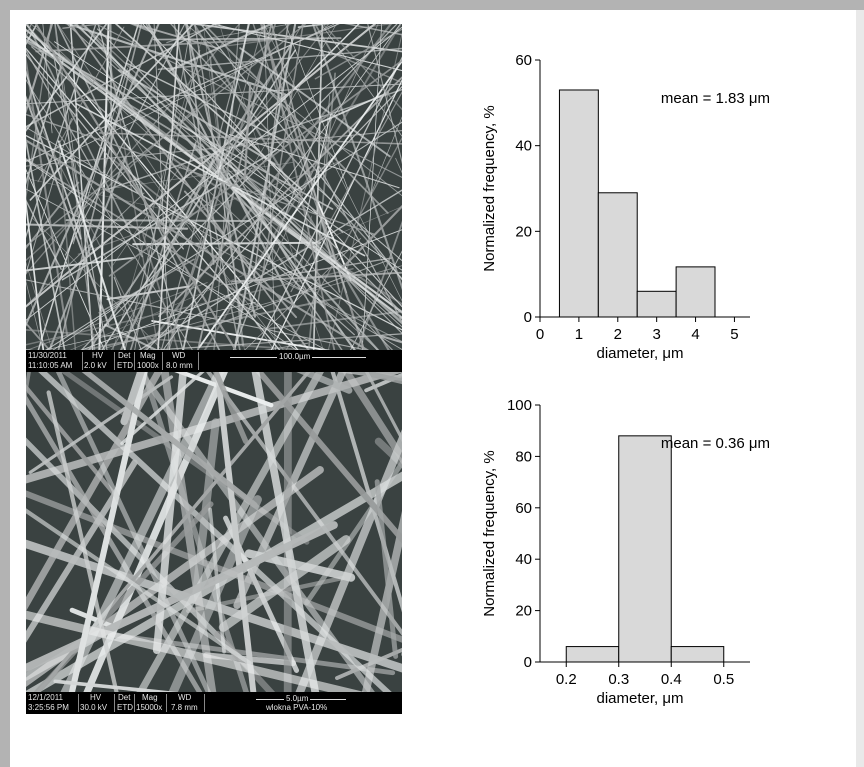  What do you see at coordinates (297, 699) in the screenshot?
I see `scale-bar-label: 5.0µm` at bounding box center [297, 699].